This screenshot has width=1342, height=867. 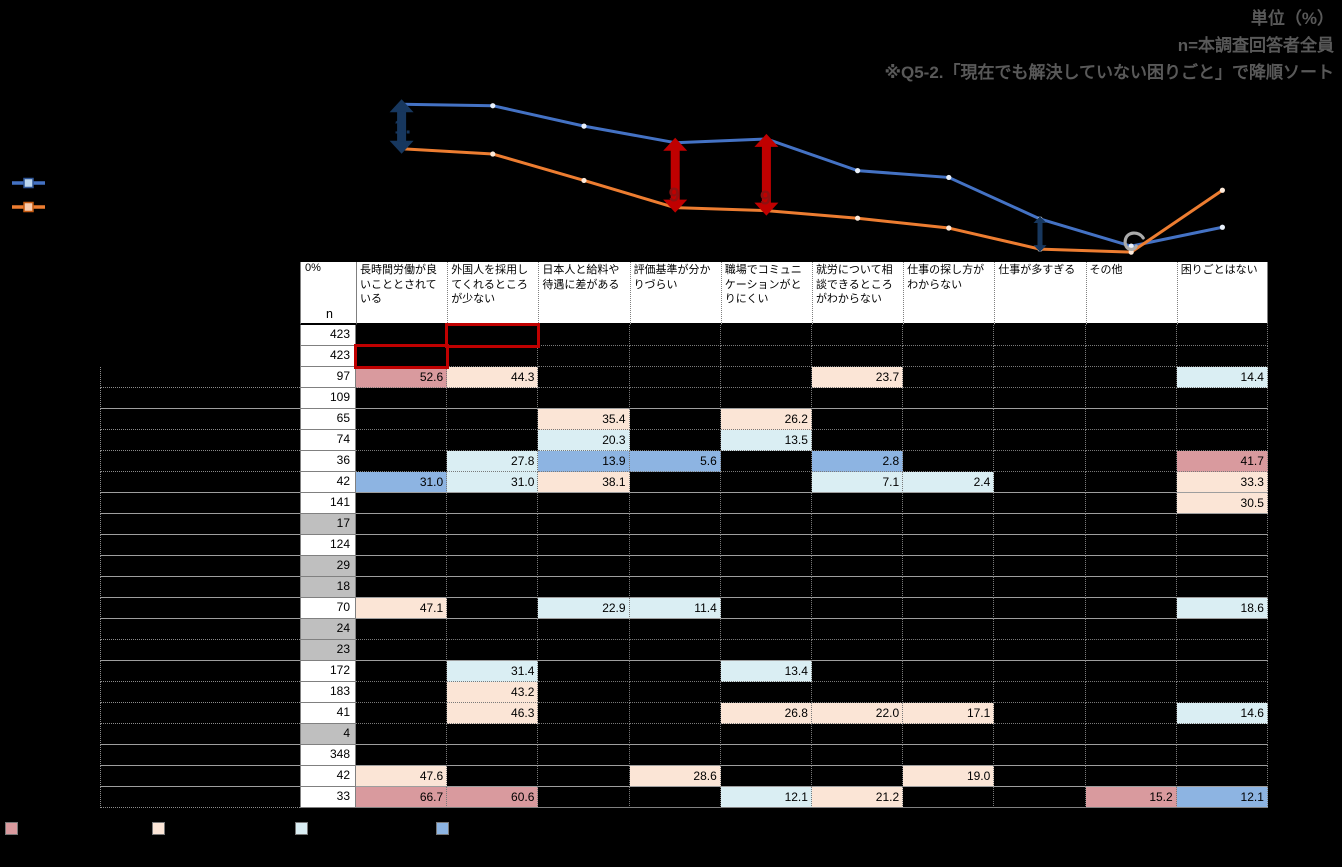 What do you see at coordinates (402, 482) in the screenshot?
I see `data-cell: 31.0` at bounding box center [402, 482].